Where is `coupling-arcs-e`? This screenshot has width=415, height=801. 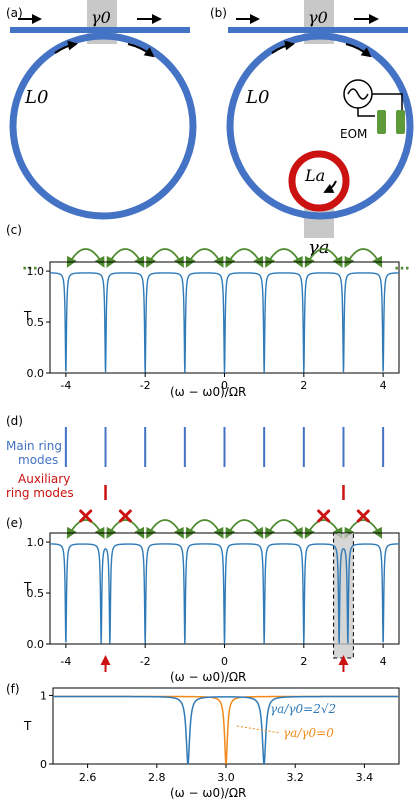 coupling-arcs-e is located at coordinates (224, 524).